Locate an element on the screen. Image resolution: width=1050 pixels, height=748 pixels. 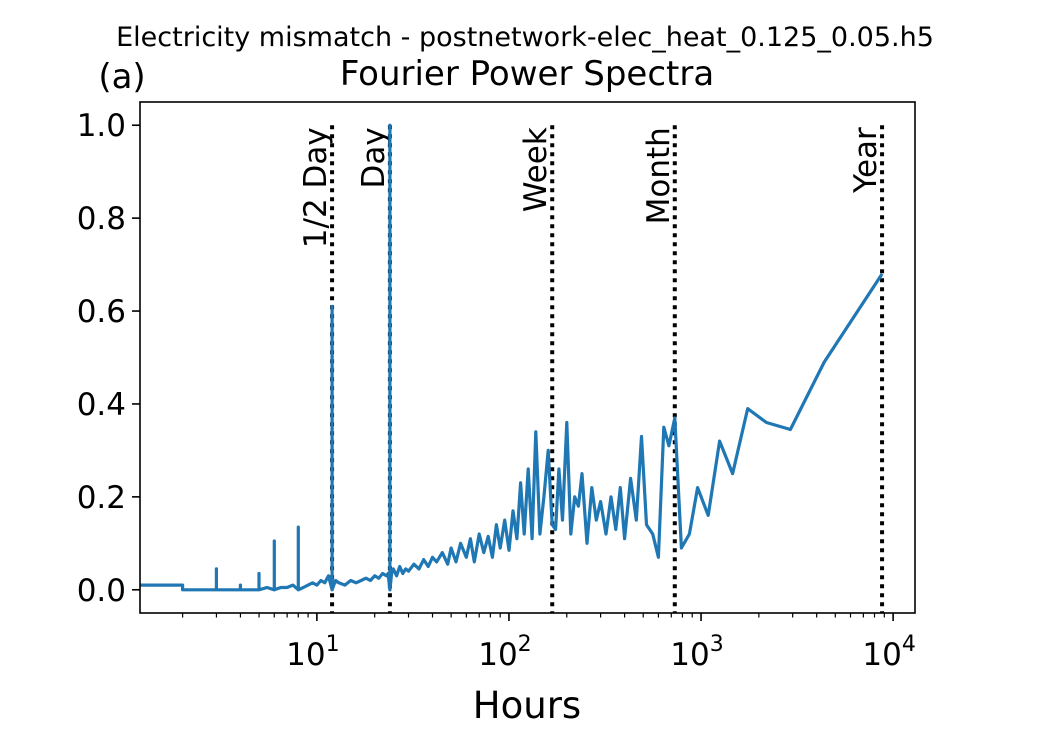
x-tick-label: 10¹ is located at coordinates (312, 652).